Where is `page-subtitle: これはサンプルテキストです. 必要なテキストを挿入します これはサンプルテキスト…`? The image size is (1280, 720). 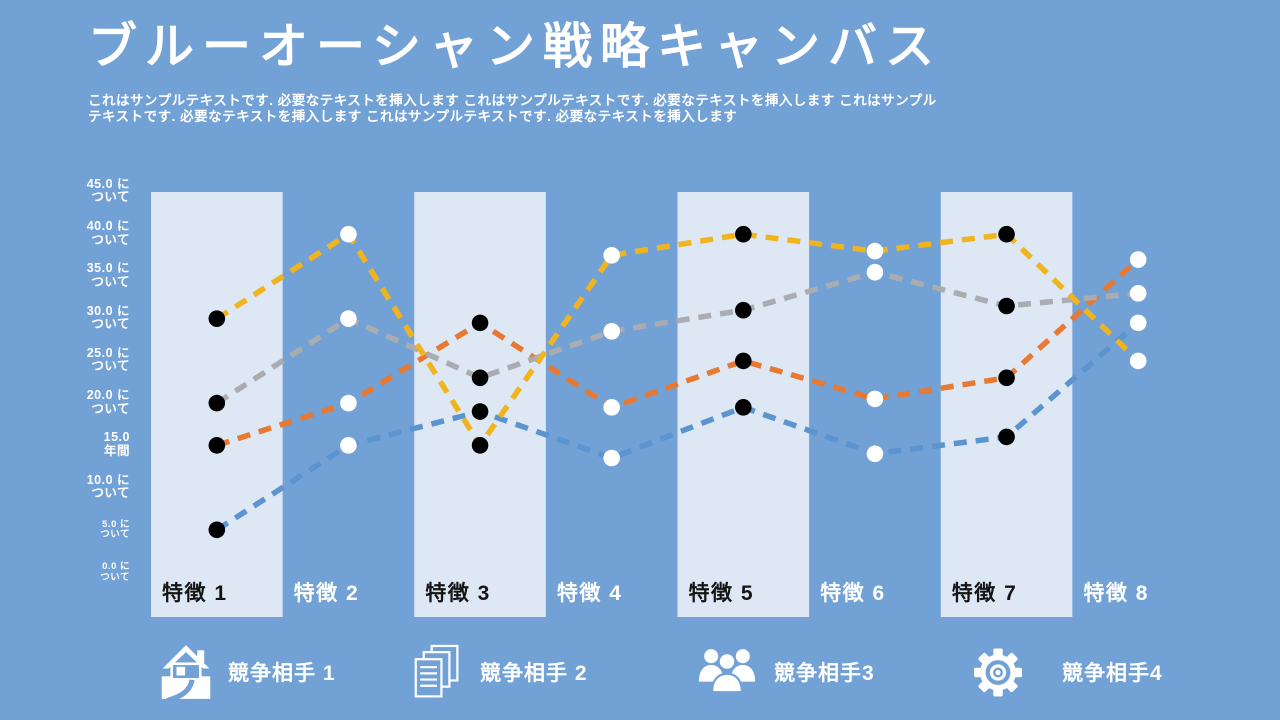 page-subtitle: これはサンプルテキストです. 必要なテキストを挿入します これはサンプルテキスト… is located at coordinates (512, 108).